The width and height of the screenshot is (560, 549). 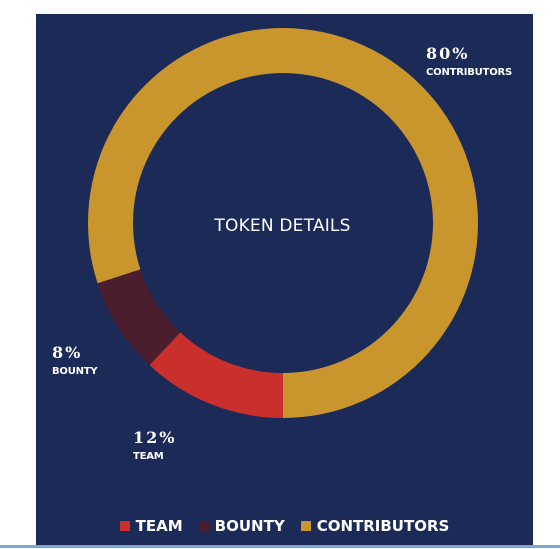 I want to click on slice-name-bounty: BOUNTY, so click(x=75, y=371).